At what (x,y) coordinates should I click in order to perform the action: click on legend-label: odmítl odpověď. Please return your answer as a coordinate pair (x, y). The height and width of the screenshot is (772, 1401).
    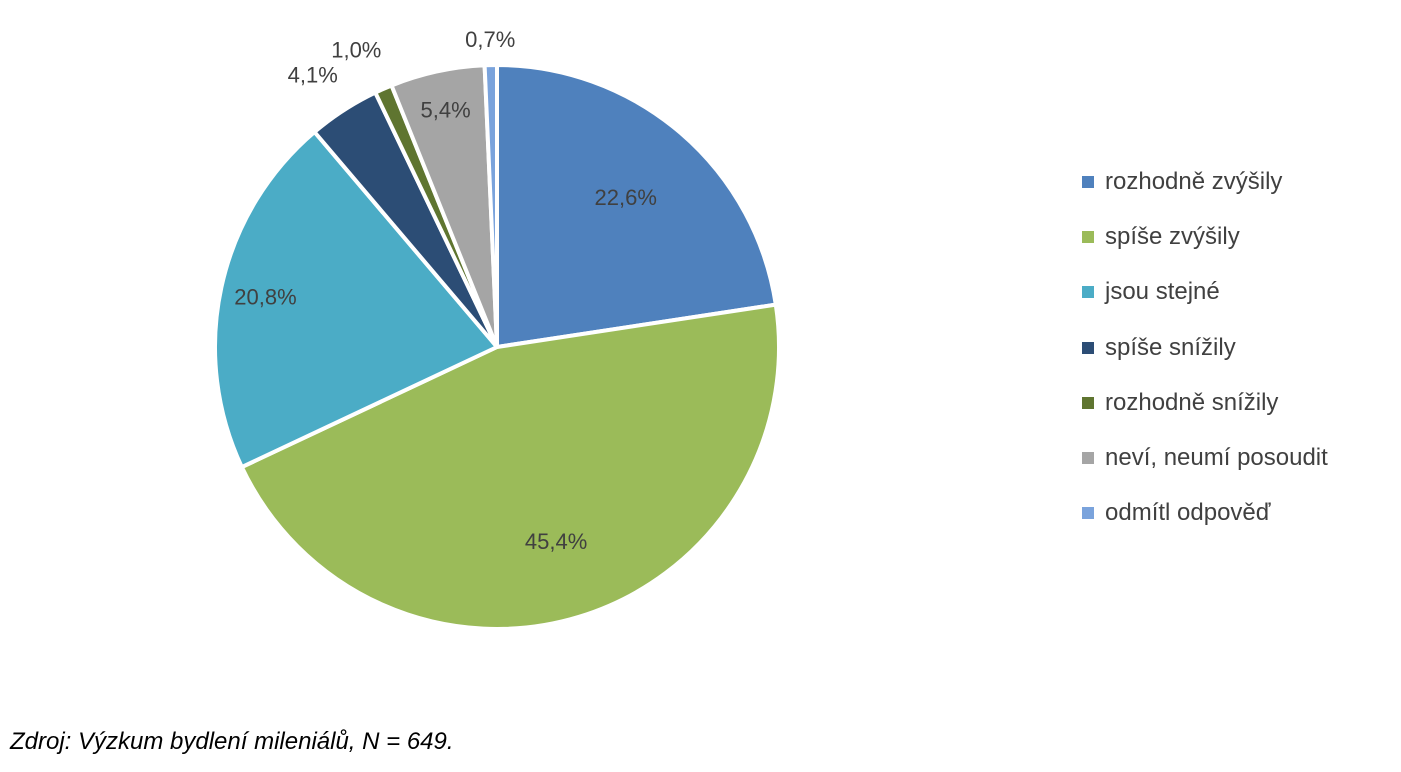
    Looking at the image, I should click on (1188, 513).